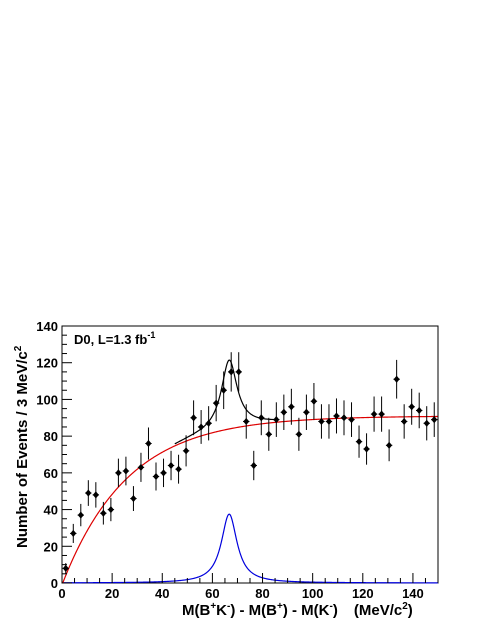  I want to click on y-tick-label: 40, so click(51, 510).